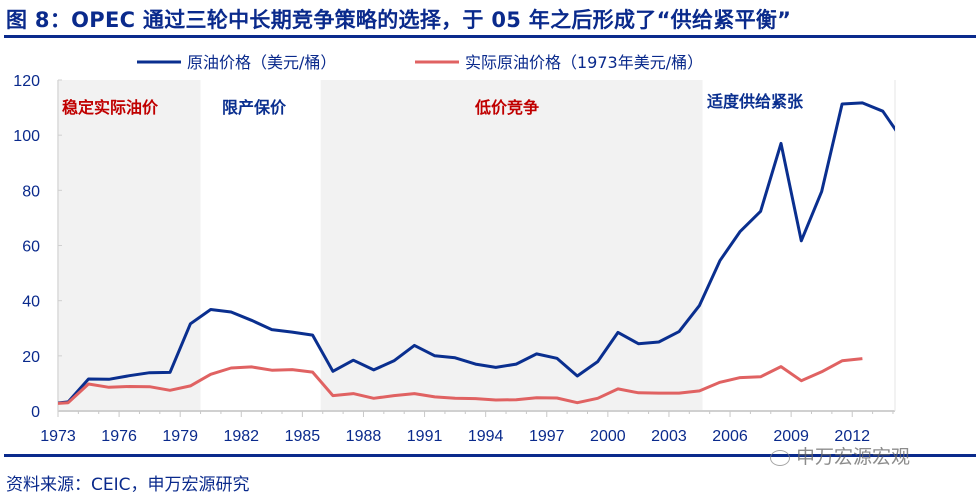  What do you see at coordinates (128, 485) in the screenshot?
I see `source-note: 资料来源：CEIC，申万宏源研究` at bounding box center [128, 485].